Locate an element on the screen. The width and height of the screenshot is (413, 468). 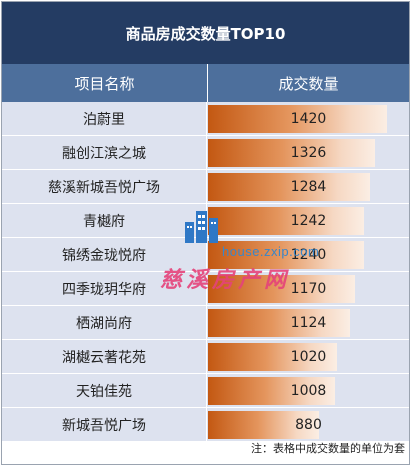
column-header-project: 项目名称 is located at coordinates (105, 83).